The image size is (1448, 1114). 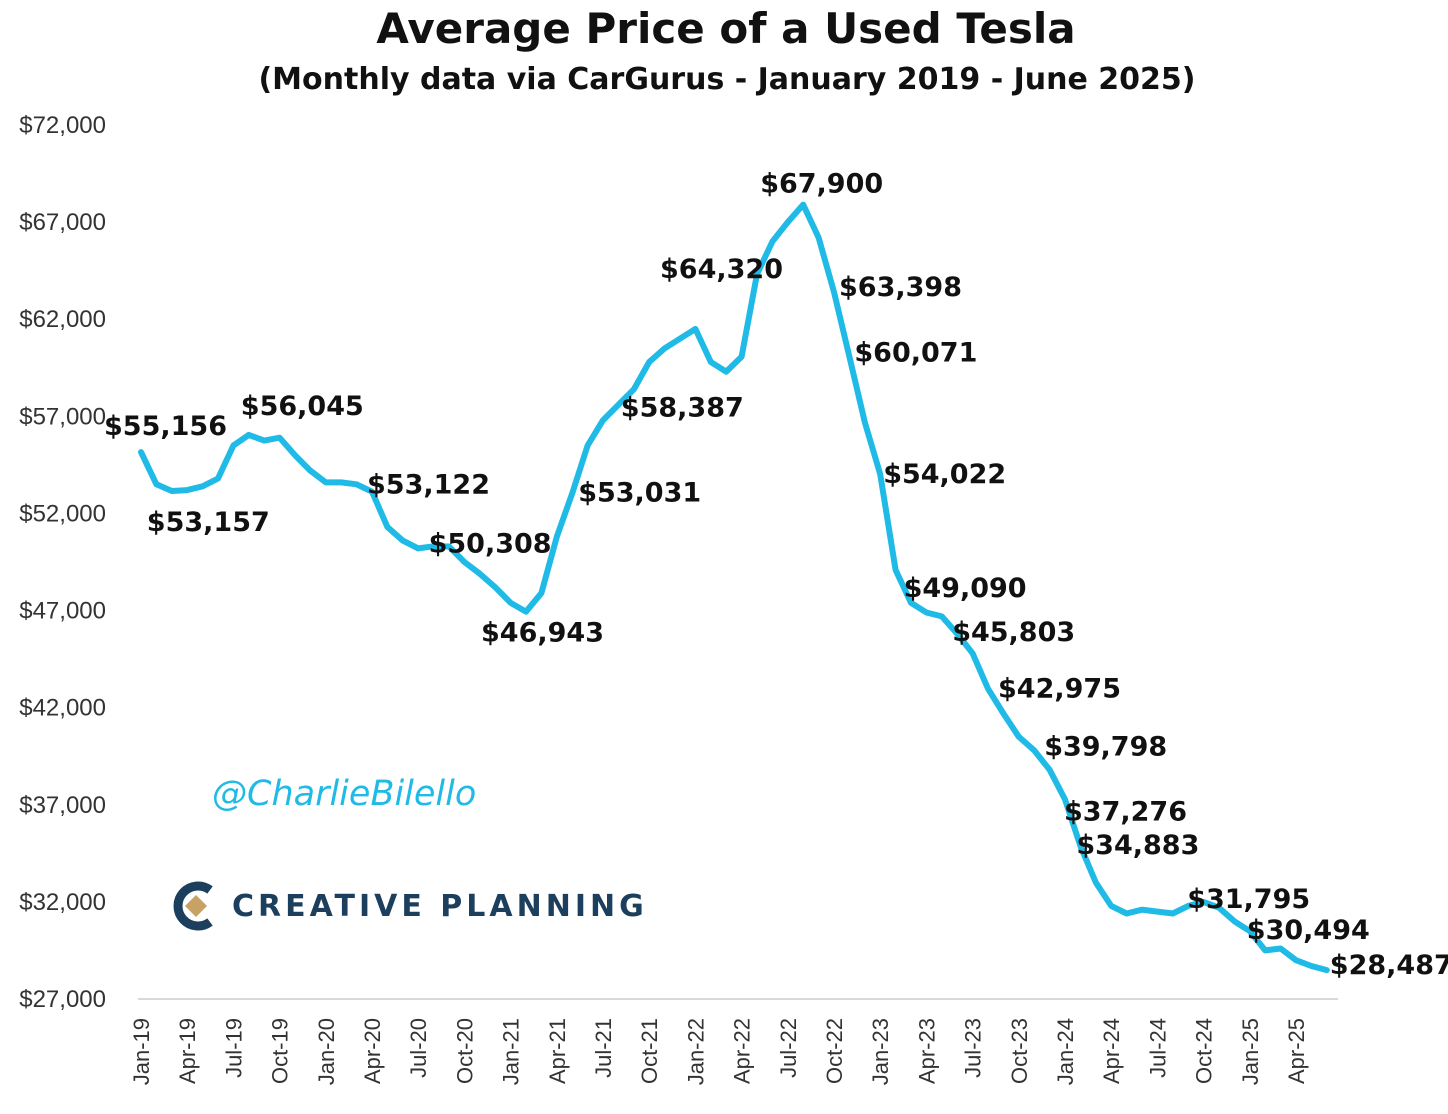 I want to click on data-label: $58,387, so click(x=682, y=407).